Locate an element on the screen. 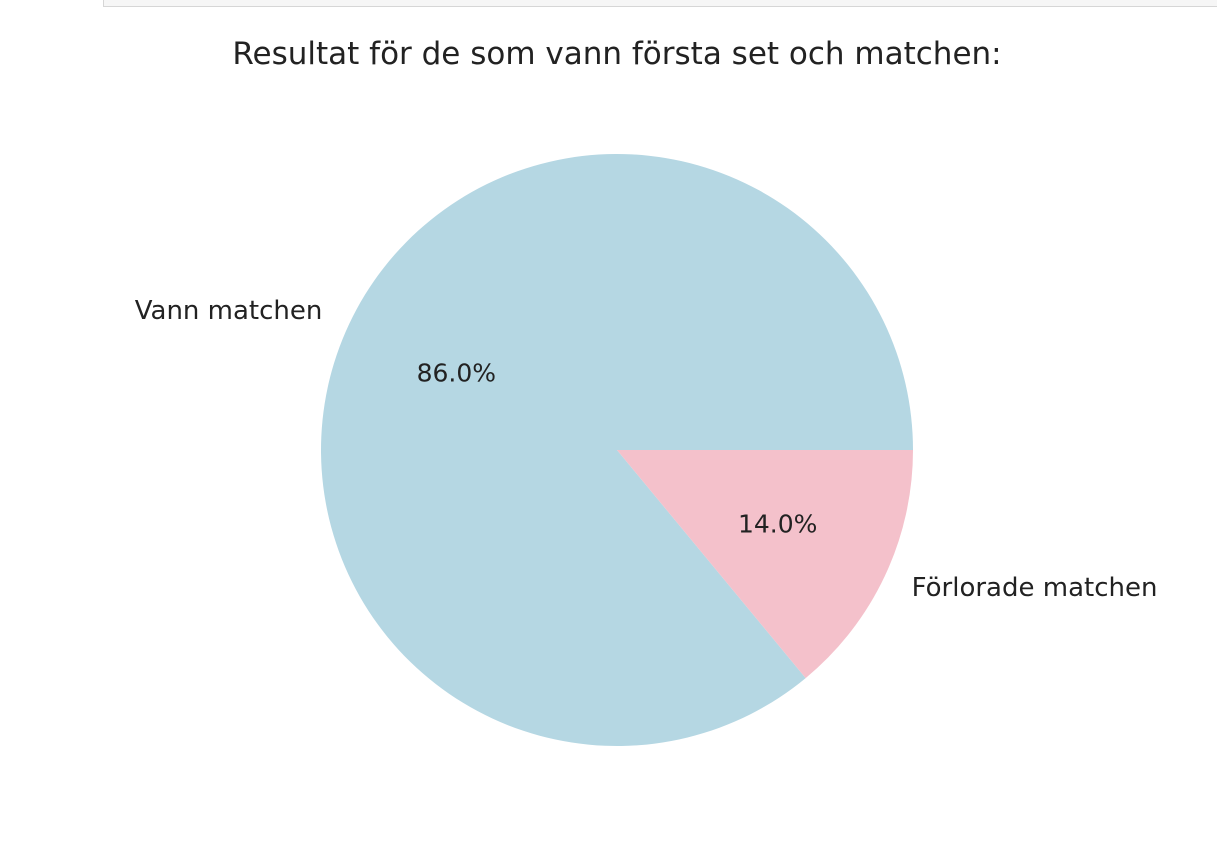  slice-percent-1: 86.0% is located at coordinates (456, 372).